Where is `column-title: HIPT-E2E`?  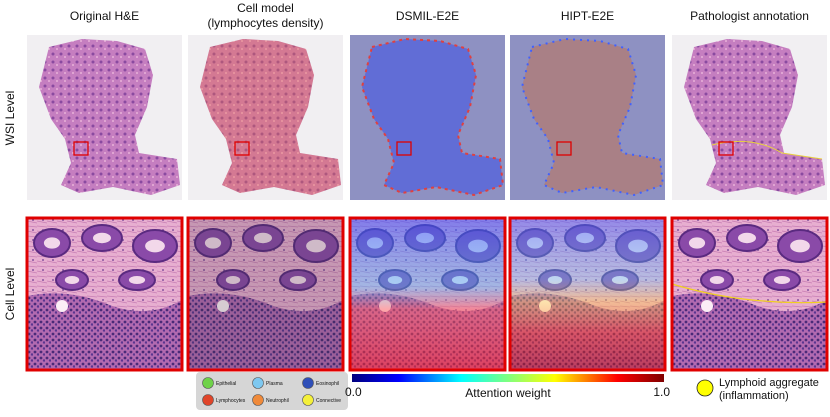
column-title: HIPT-E2E is located at coordinates (587, 16).